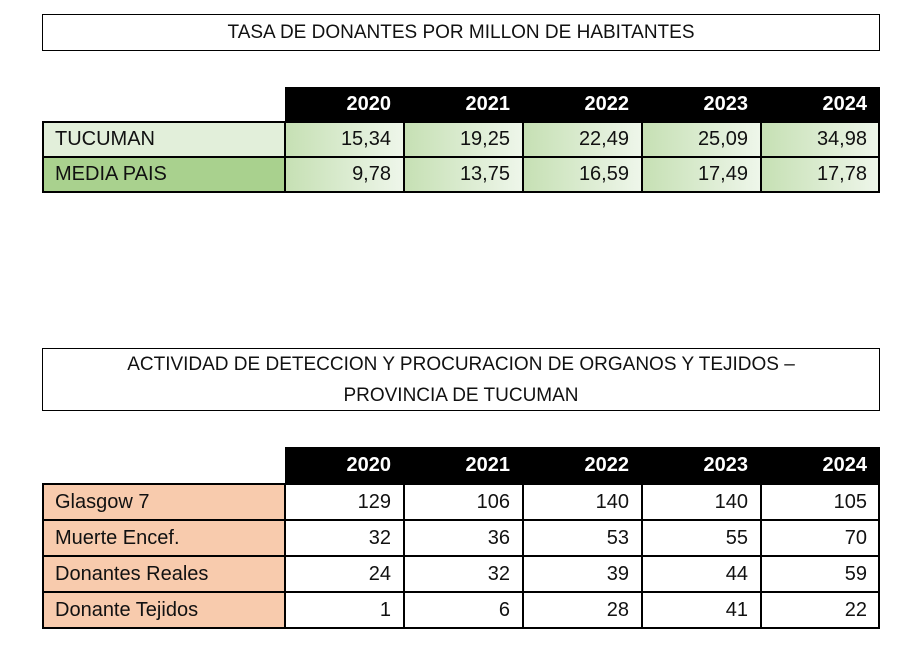  Describe the element at coordinates (461, 395) in the screenshot. I see `title-line: PROVINCIA DE TUCUMAN` at that location.